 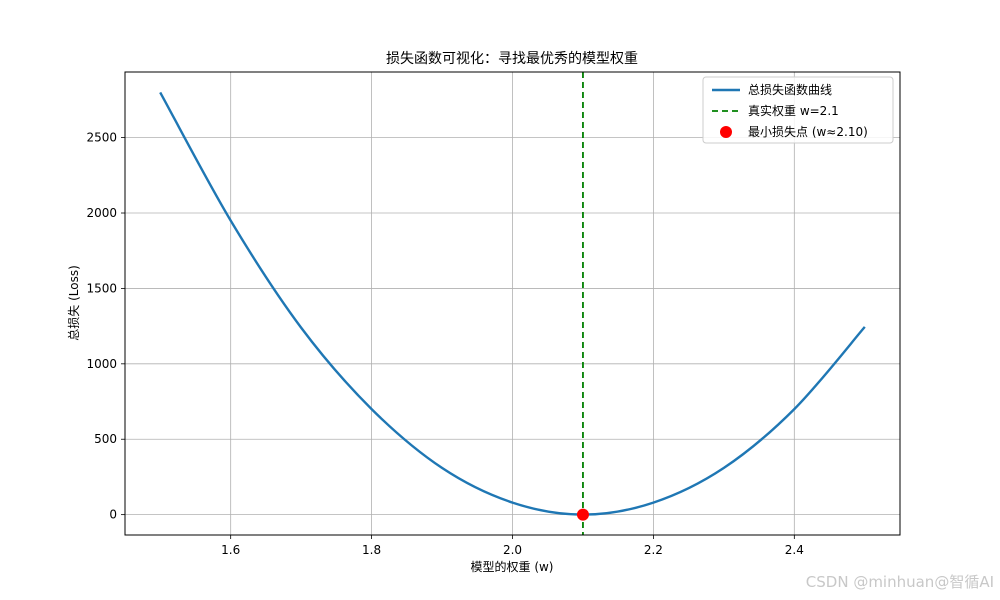 What do you see at coordinates (101, 213) in the screenshot?
I see `y-tick-label: 2000` at bounding box center [101, 213].